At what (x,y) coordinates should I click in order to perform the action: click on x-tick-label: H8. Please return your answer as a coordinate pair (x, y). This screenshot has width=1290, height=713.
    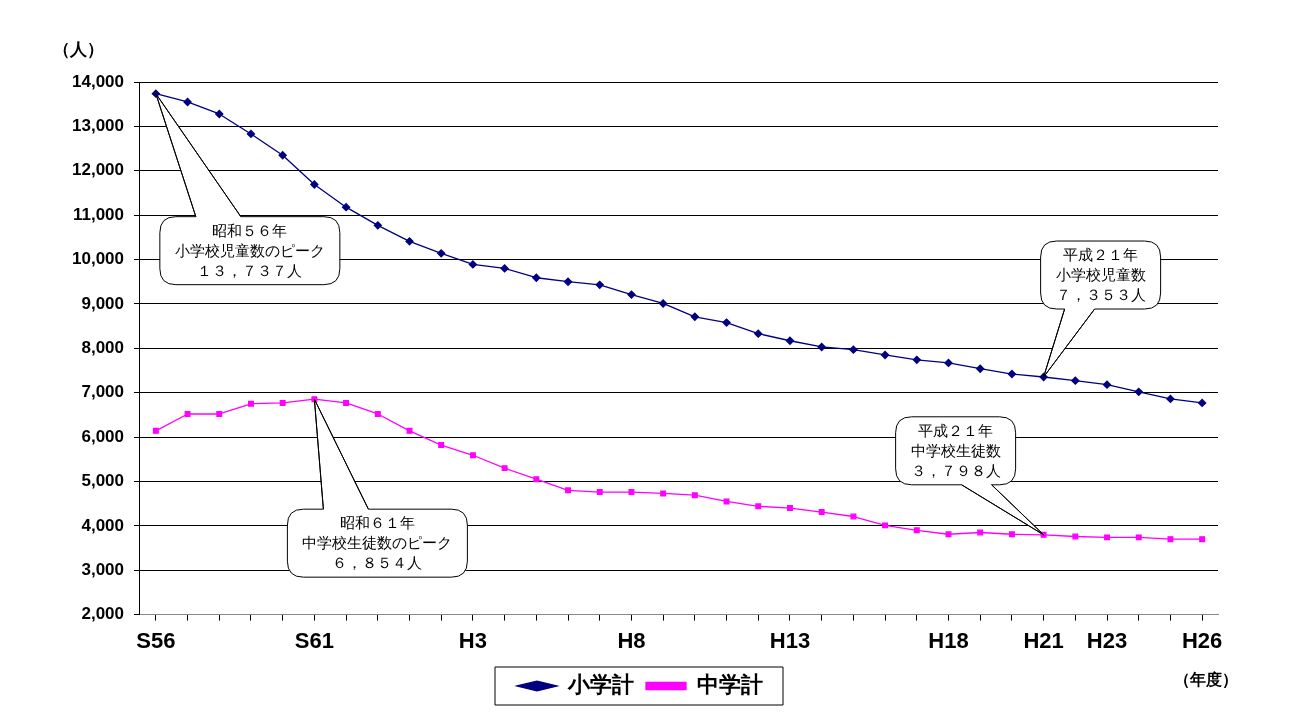
    Looking at the image, I should click on (631, 640).